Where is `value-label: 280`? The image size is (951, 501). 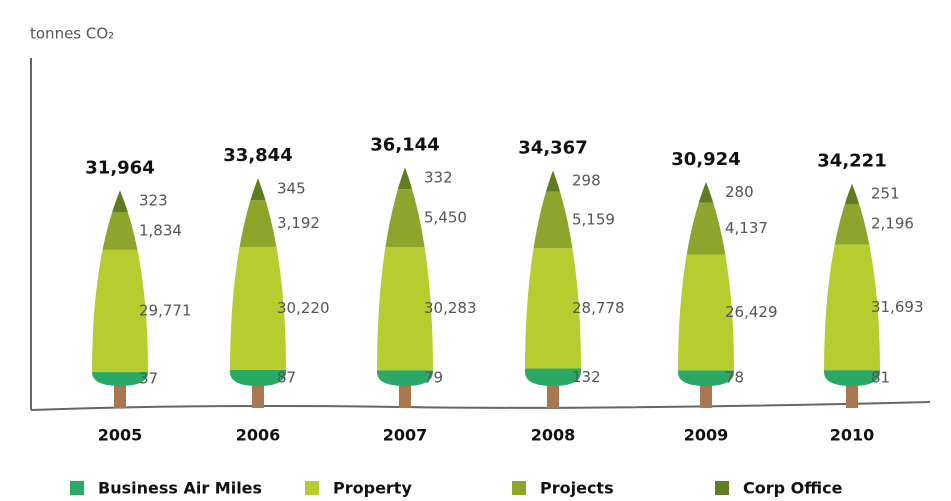
value-label: 280 is located at coordinates (739, 192).